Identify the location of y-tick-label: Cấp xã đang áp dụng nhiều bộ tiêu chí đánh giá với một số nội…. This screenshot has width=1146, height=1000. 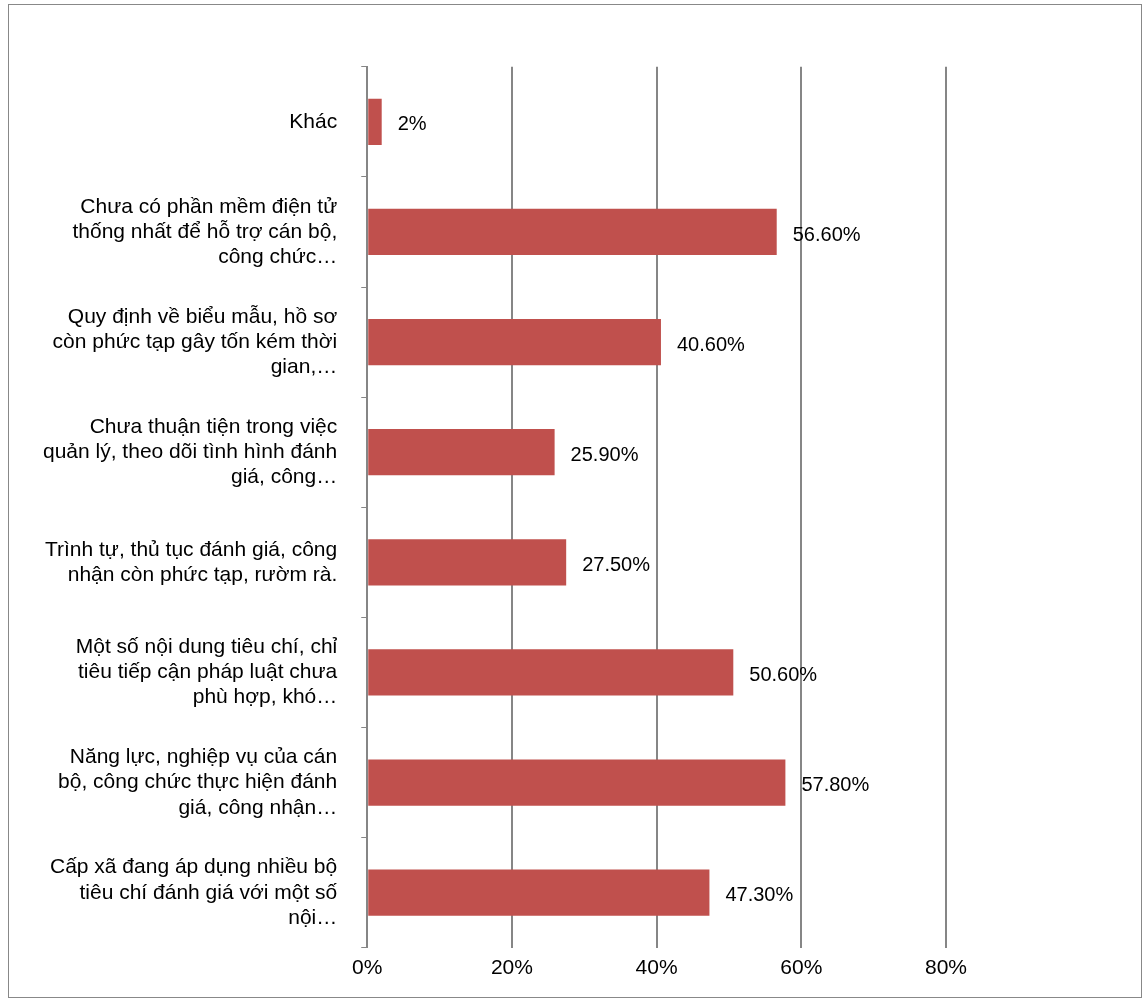
(193, 891).